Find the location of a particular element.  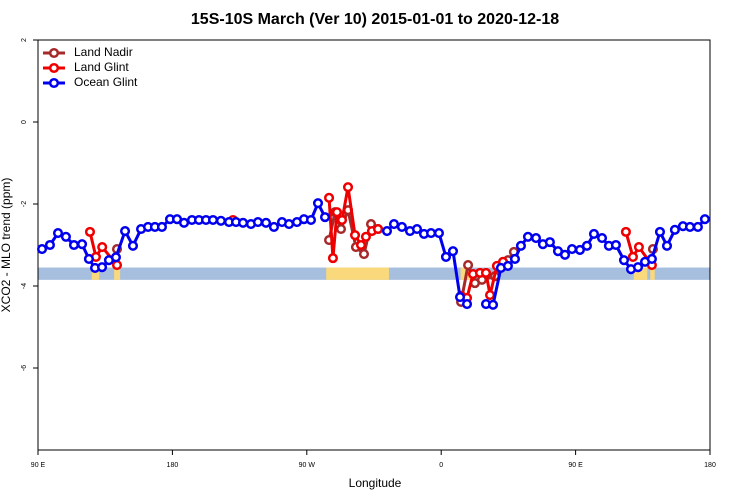

x-tick-label: 180 is located at coordinates (710, 465).